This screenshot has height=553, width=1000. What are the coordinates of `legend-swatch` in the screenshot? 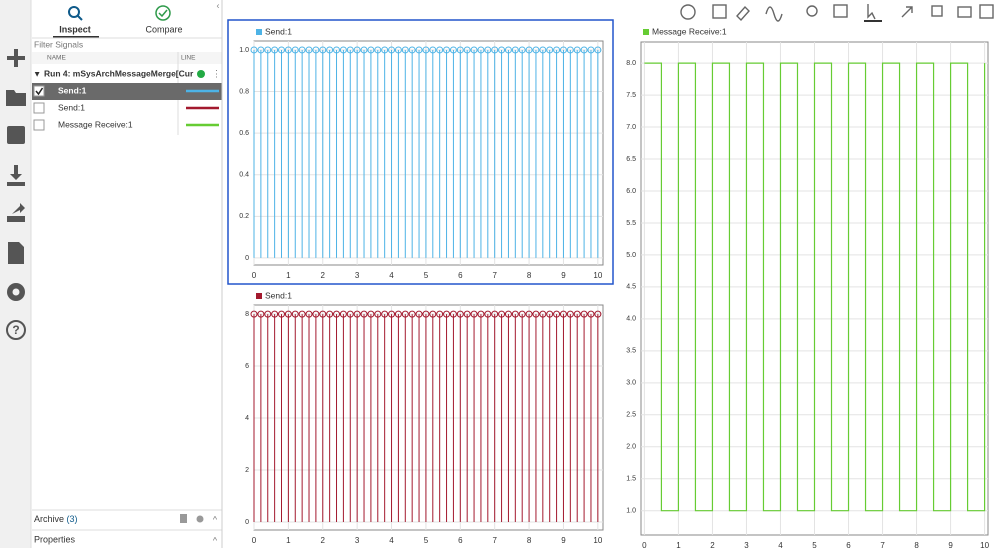 It's located at (259, 296).